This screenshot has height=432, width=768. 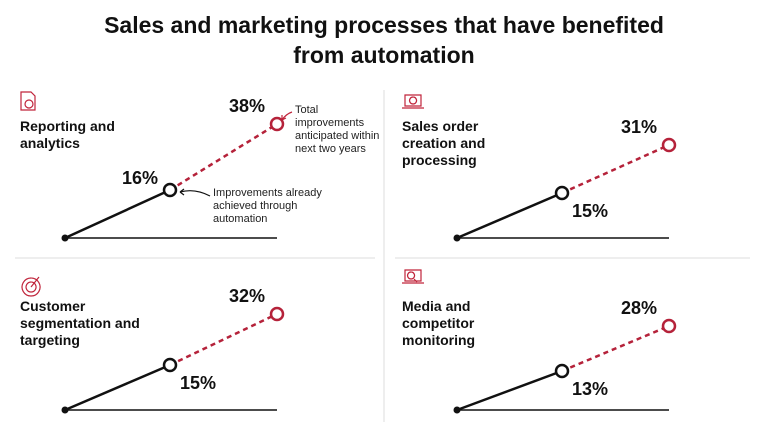 What do you see at coordinates (439, 323) in the screenshot?
I see `panel-title: Media and competitor monitoring` at bounding box center [439, 323].